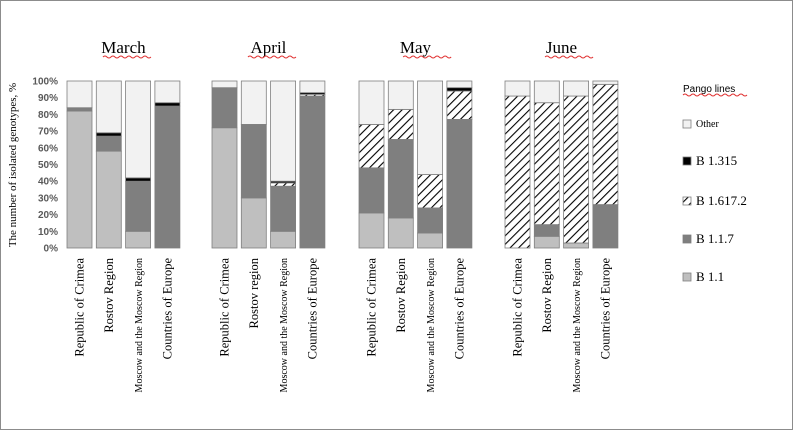  What do you see at coordinates (48, 232) in the screenshot?
I see `y-tick-label: 10%` at bounding box center [48, 232].